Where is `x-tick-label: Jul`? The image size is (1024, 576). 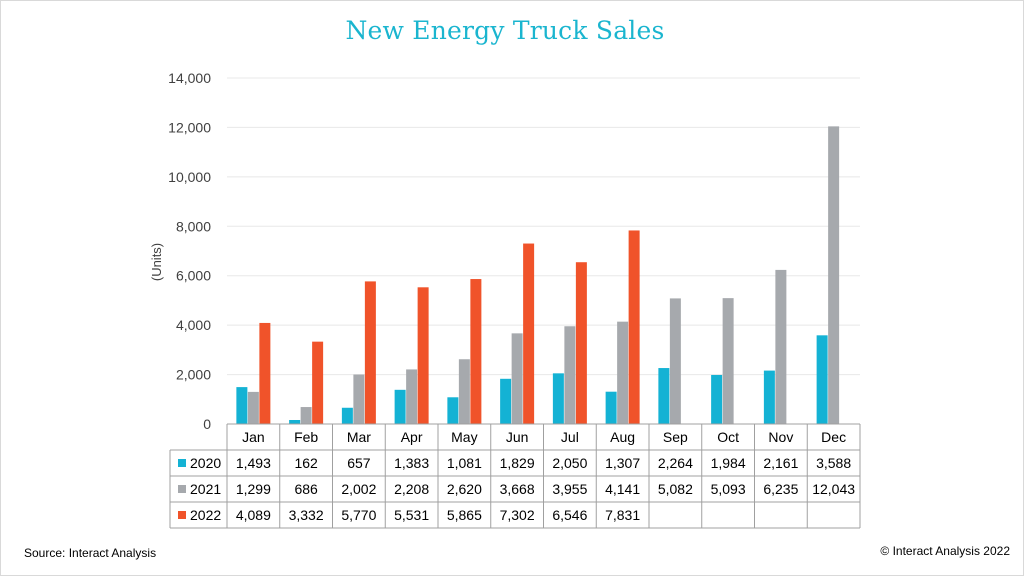 x-tick-label: Jul is located at coordinates (570, 437).